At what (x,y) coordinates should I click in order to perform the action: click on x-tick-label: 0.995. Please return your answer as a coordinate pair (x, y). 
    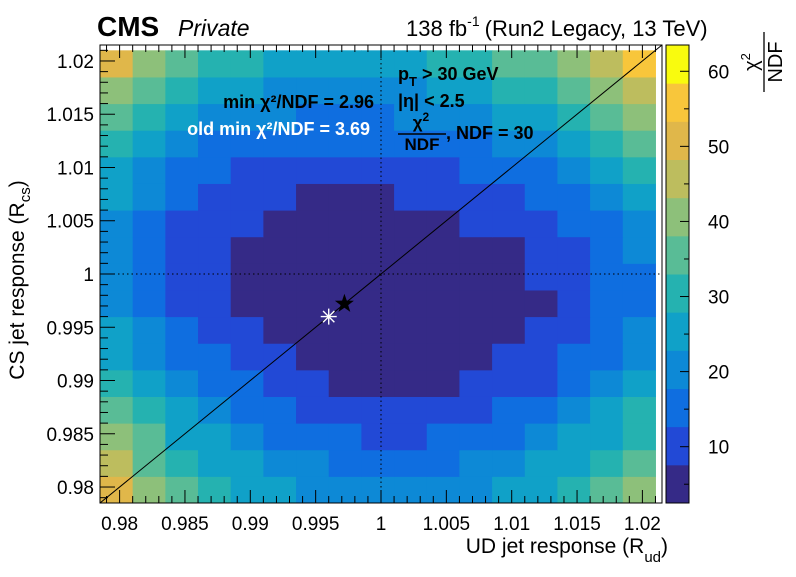
    Looking at the image, I should click on (316, 524).